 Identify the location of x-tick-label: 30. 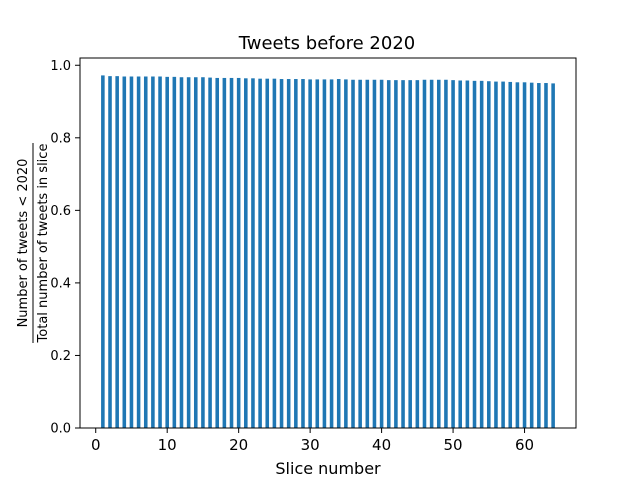
(310, 445).